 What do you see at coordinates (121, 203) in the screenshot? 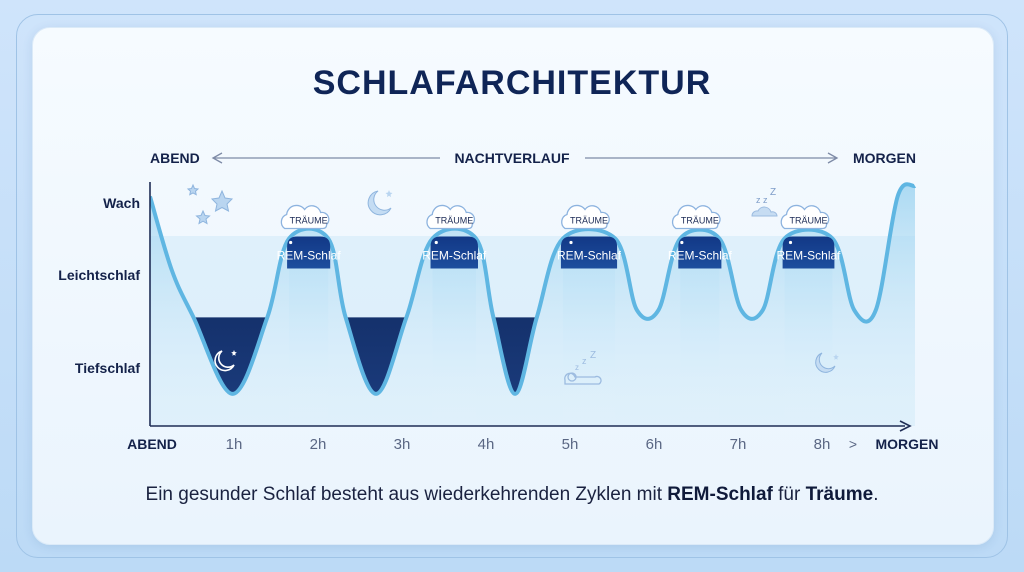
I see `y-label-1: Wach` at bounding box center [121, 203].